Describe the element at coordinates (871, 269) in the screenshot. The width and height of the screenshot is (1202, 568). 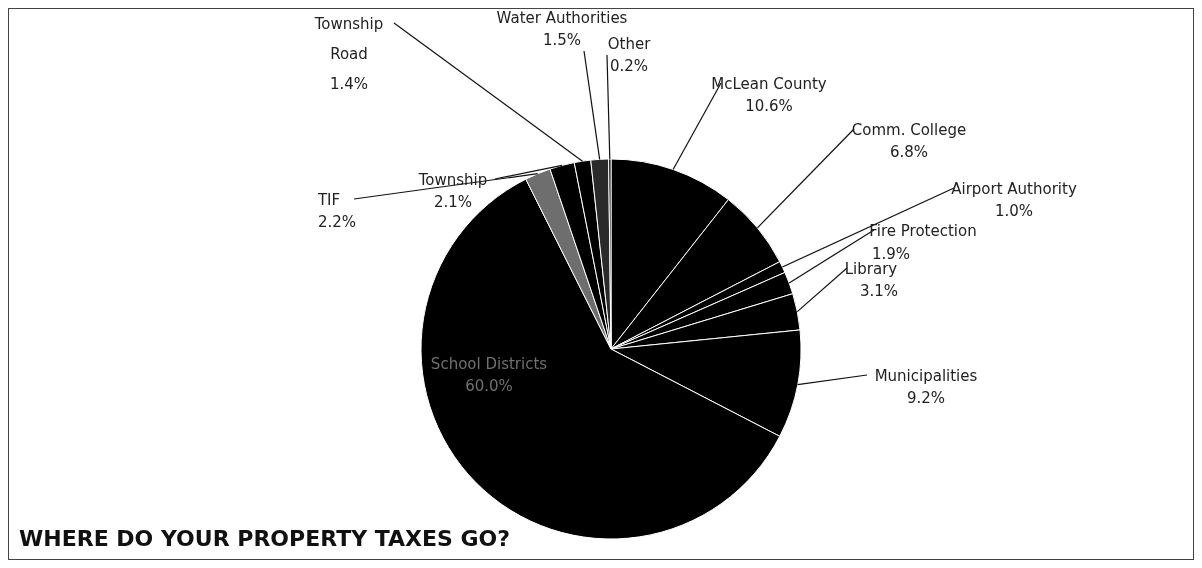
I see `slice-label: Library` at that location.